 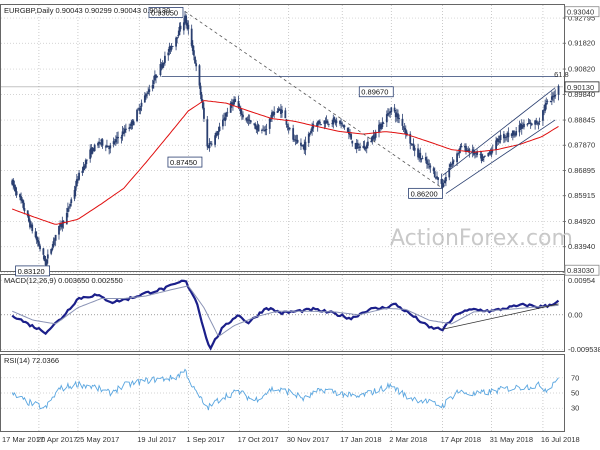 I want to click on key-level-label: 0.86200, so click(x=424, y=193).